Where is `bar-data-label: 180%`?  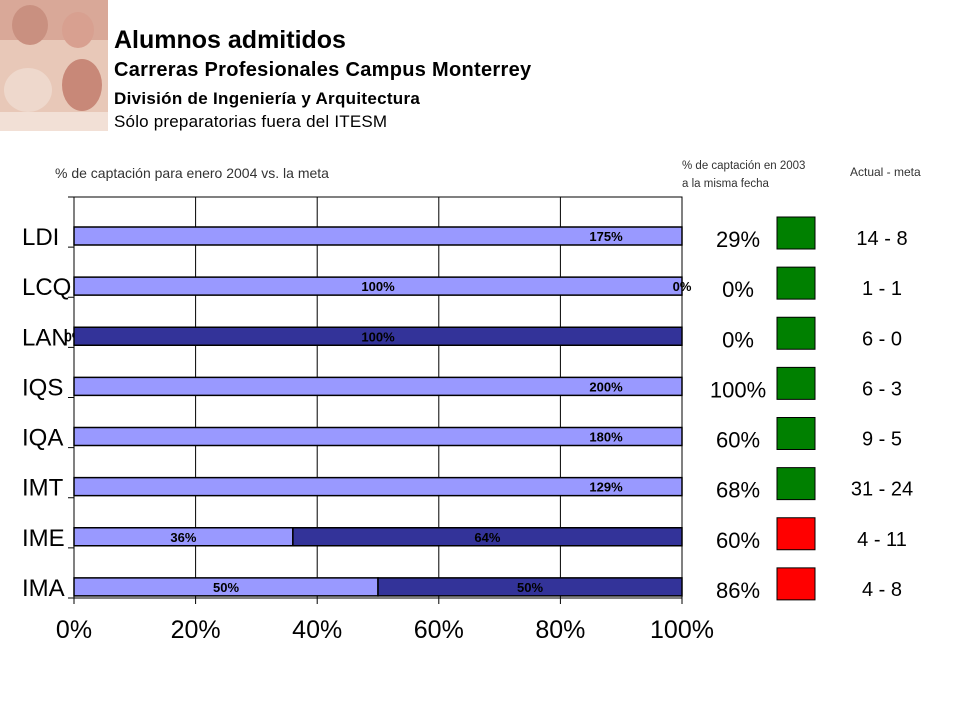 bar-data-label: 180% is located at coordinates (606, 437).